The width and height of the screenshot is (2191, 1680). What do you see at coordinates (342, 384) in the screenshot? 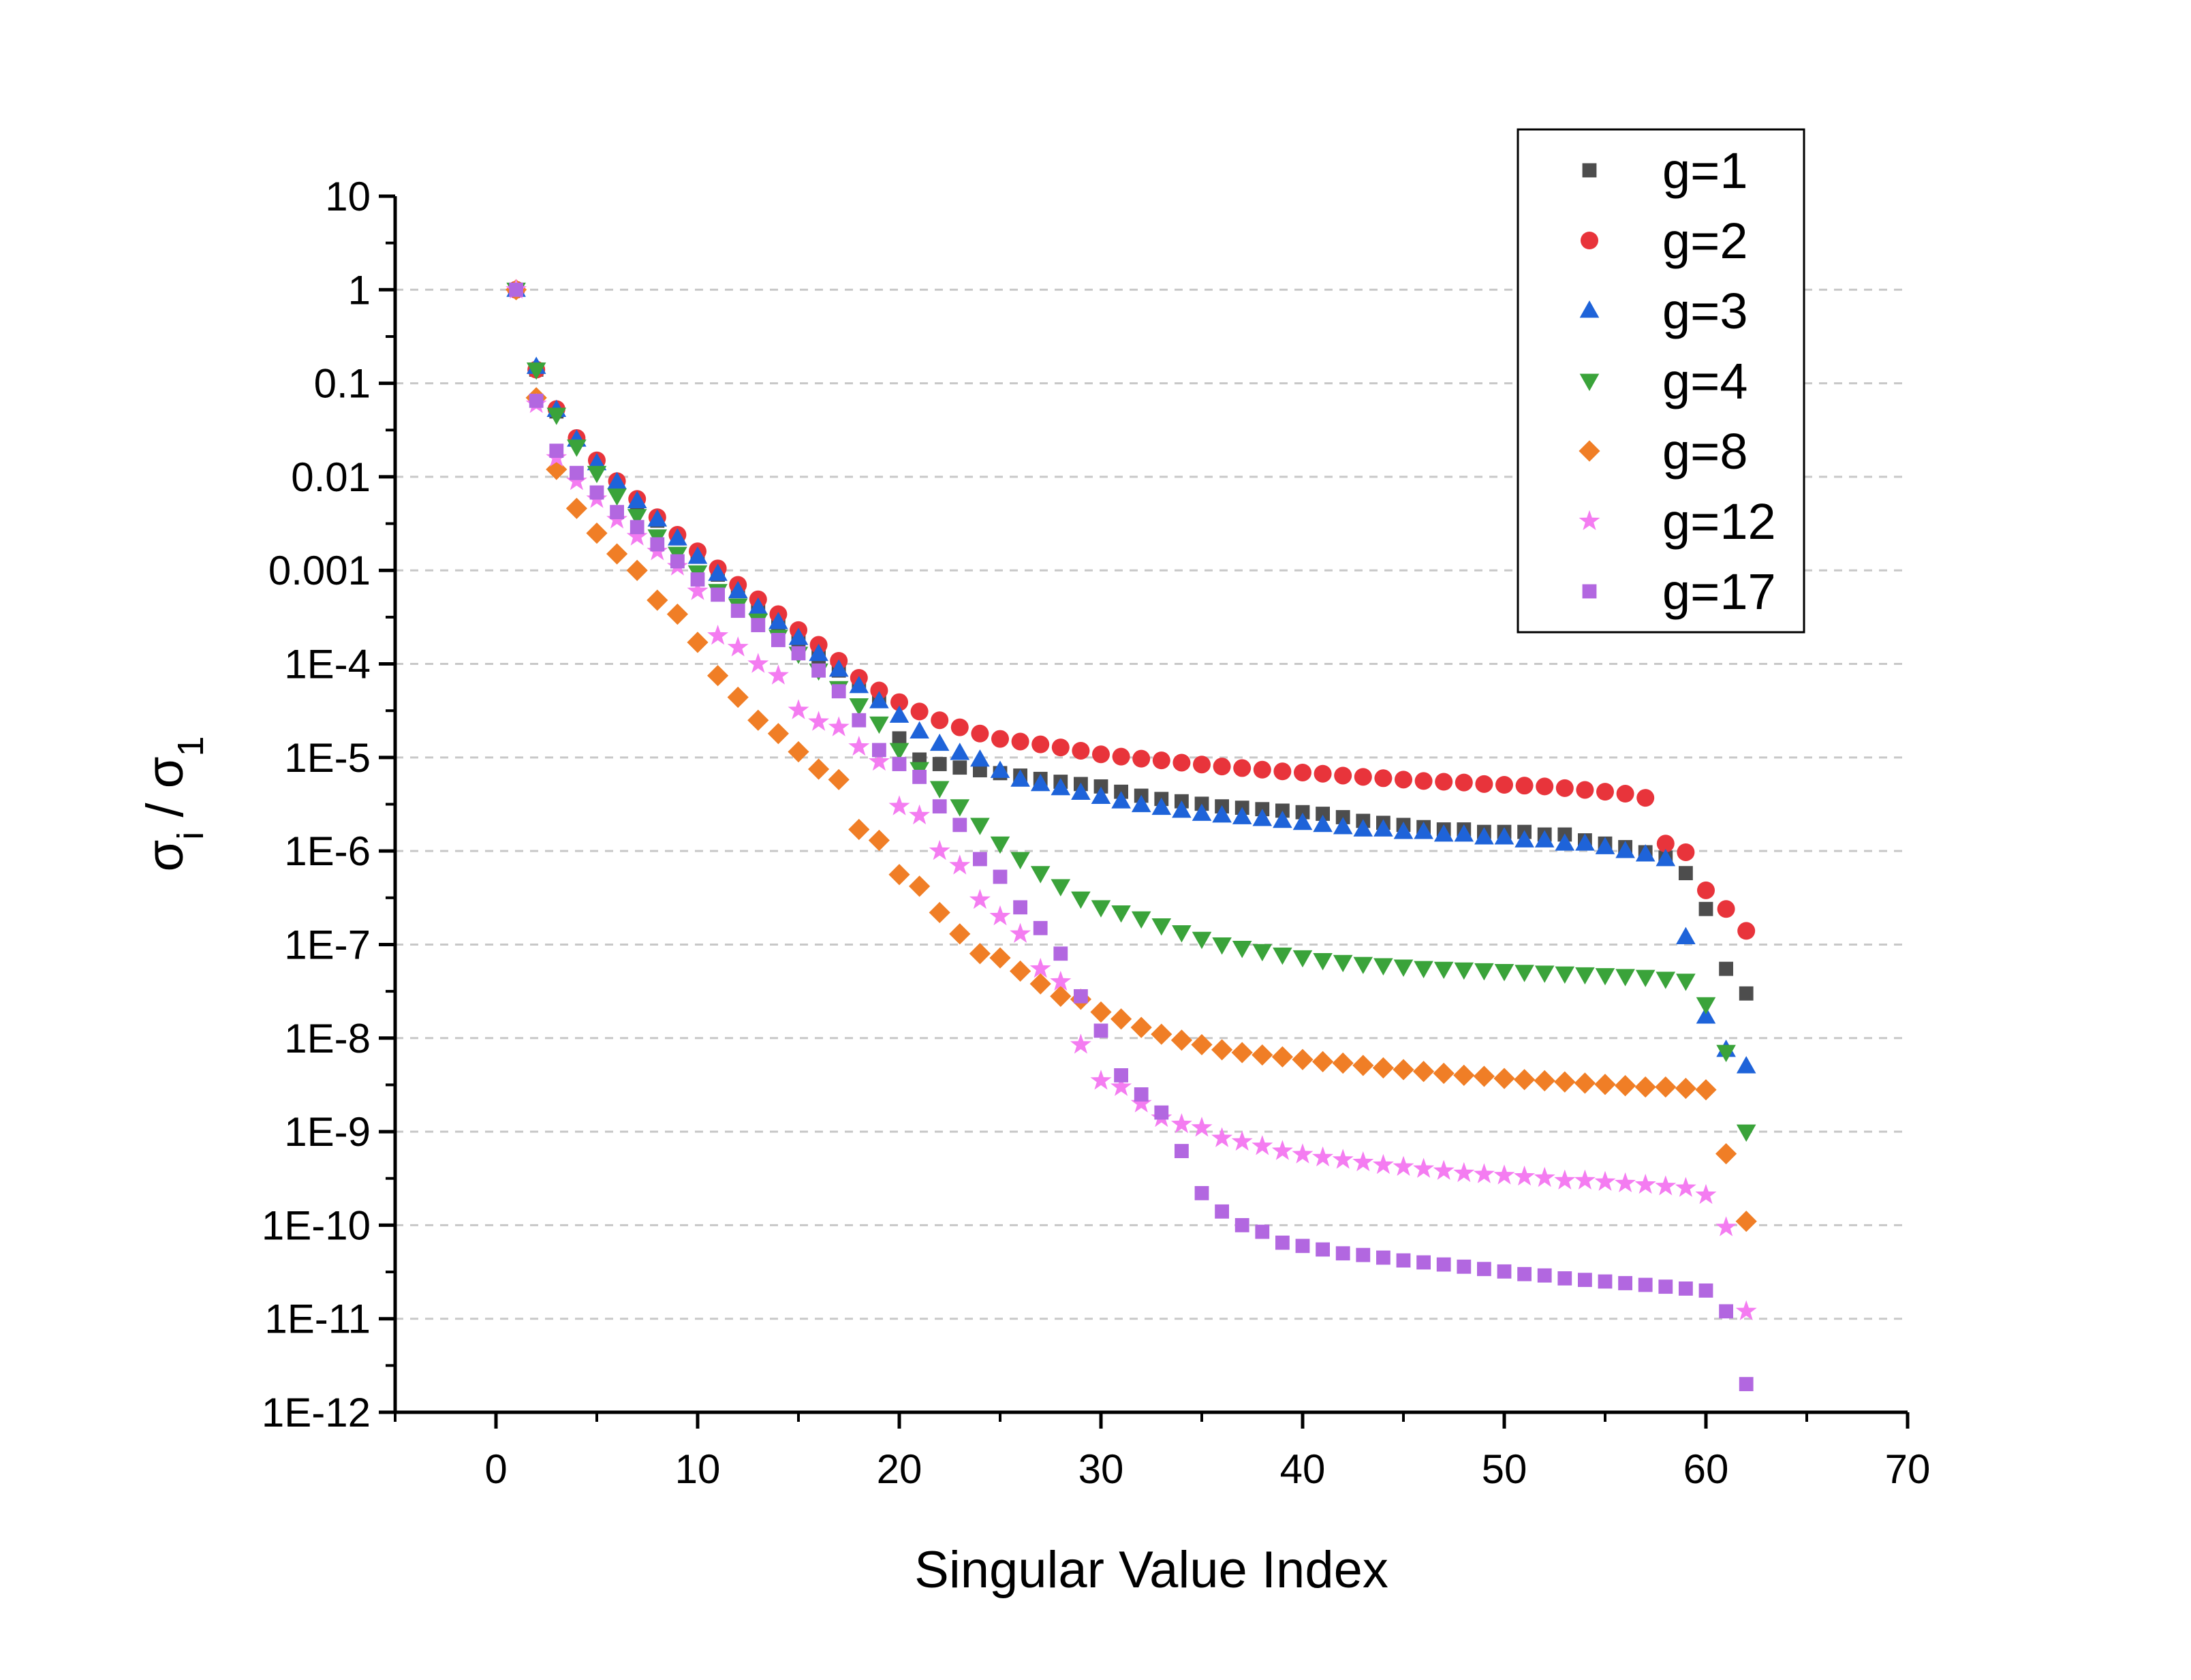
I see `y-tick-label: 0.1` at bounding box center [342, 384].